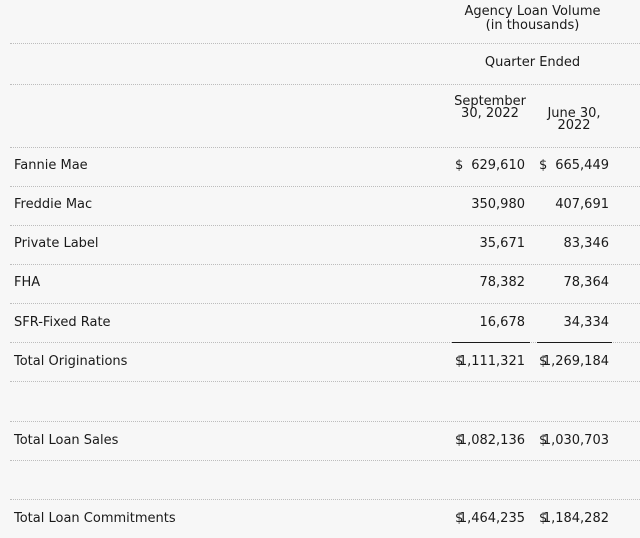 Image resolution: width=640 pixels, height=538 pixels. What do you see at coordinates (532, 62) in the screenshot?
I see `period-header: Quarter Ended` at bounding box center [532, 62].